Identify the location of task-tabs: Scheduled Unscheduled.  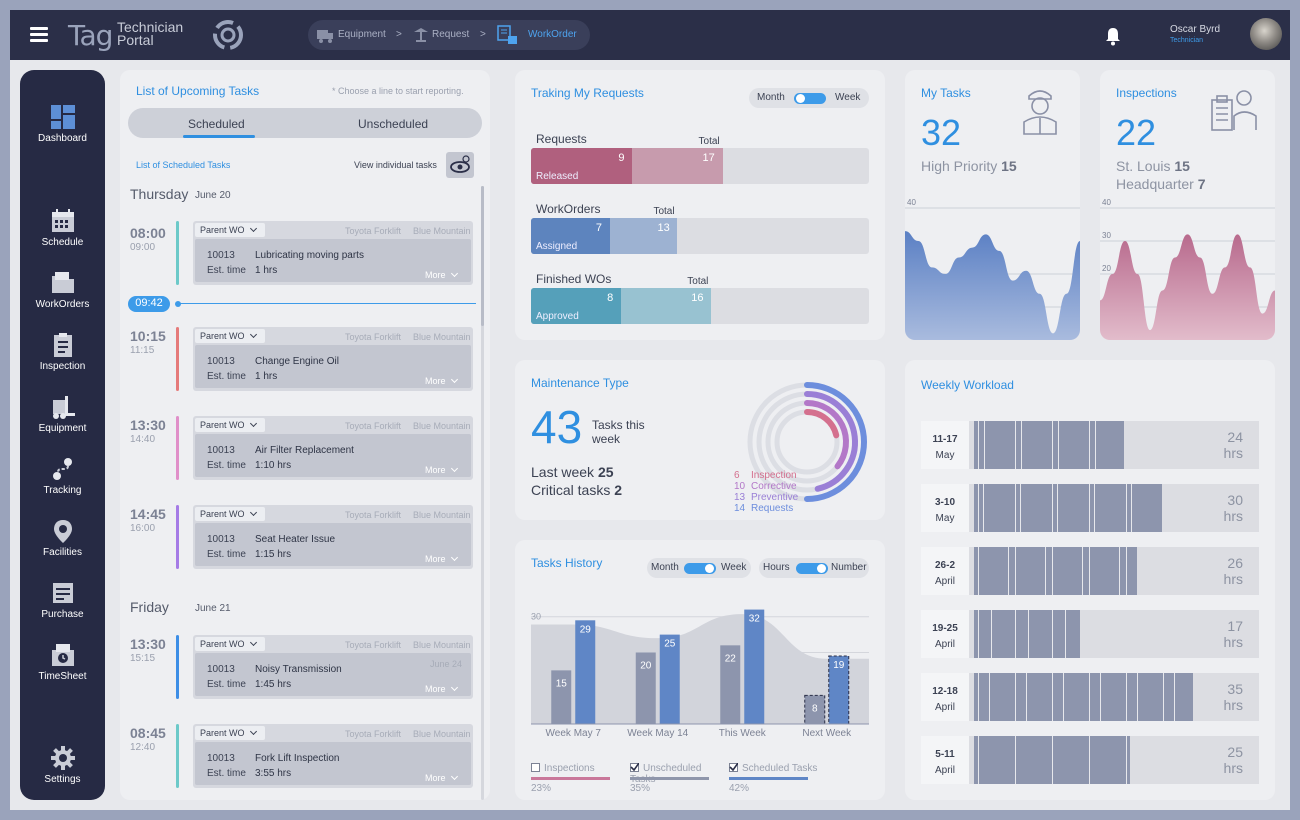
(305, 123).